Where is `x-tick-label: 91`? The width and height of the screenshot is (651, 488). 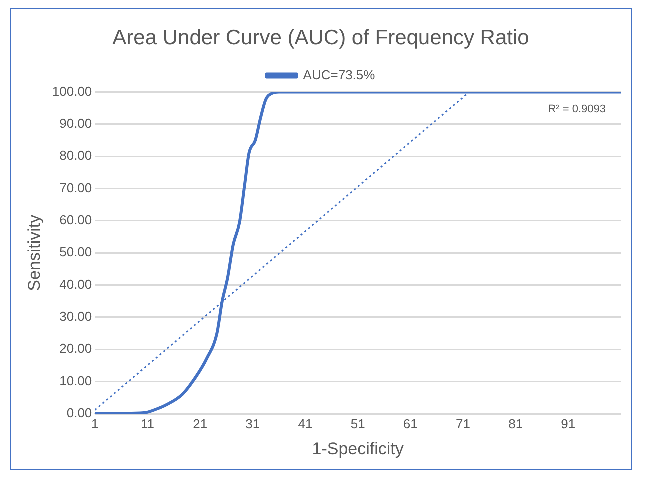
x-tick-label: 91 is located at coordinates (568, 424).